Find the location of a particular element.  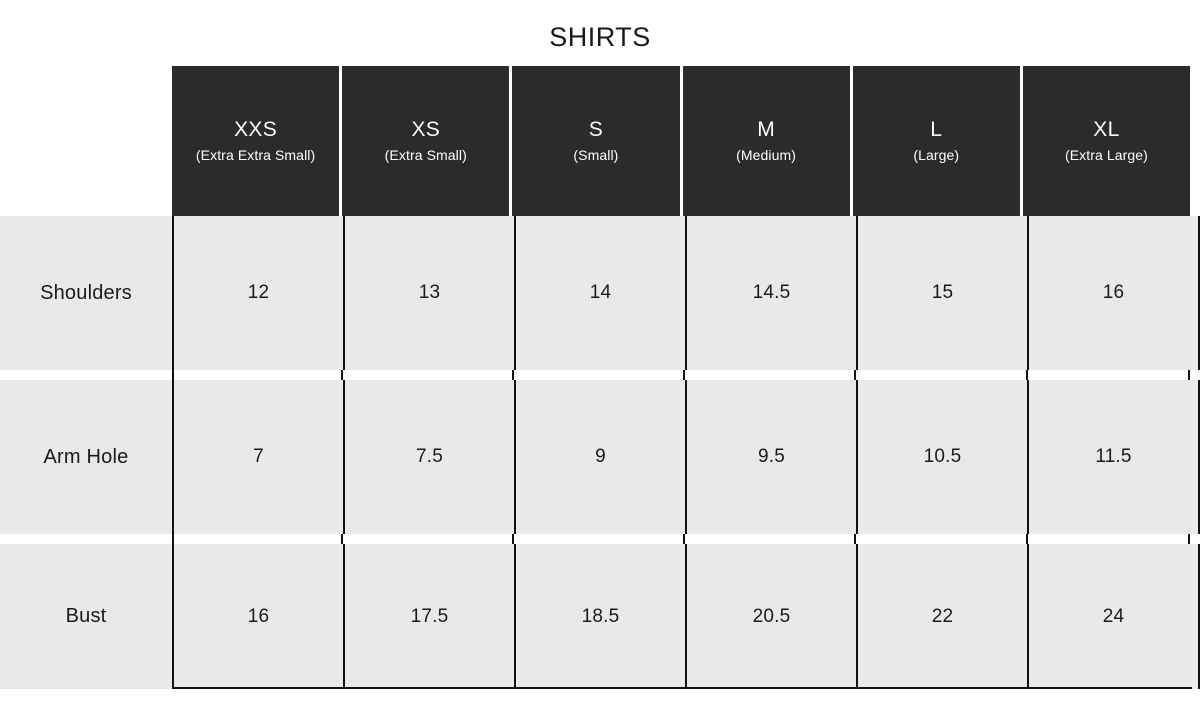

cell-bust-xs: 17.5 is located at coordinates (428, 616).